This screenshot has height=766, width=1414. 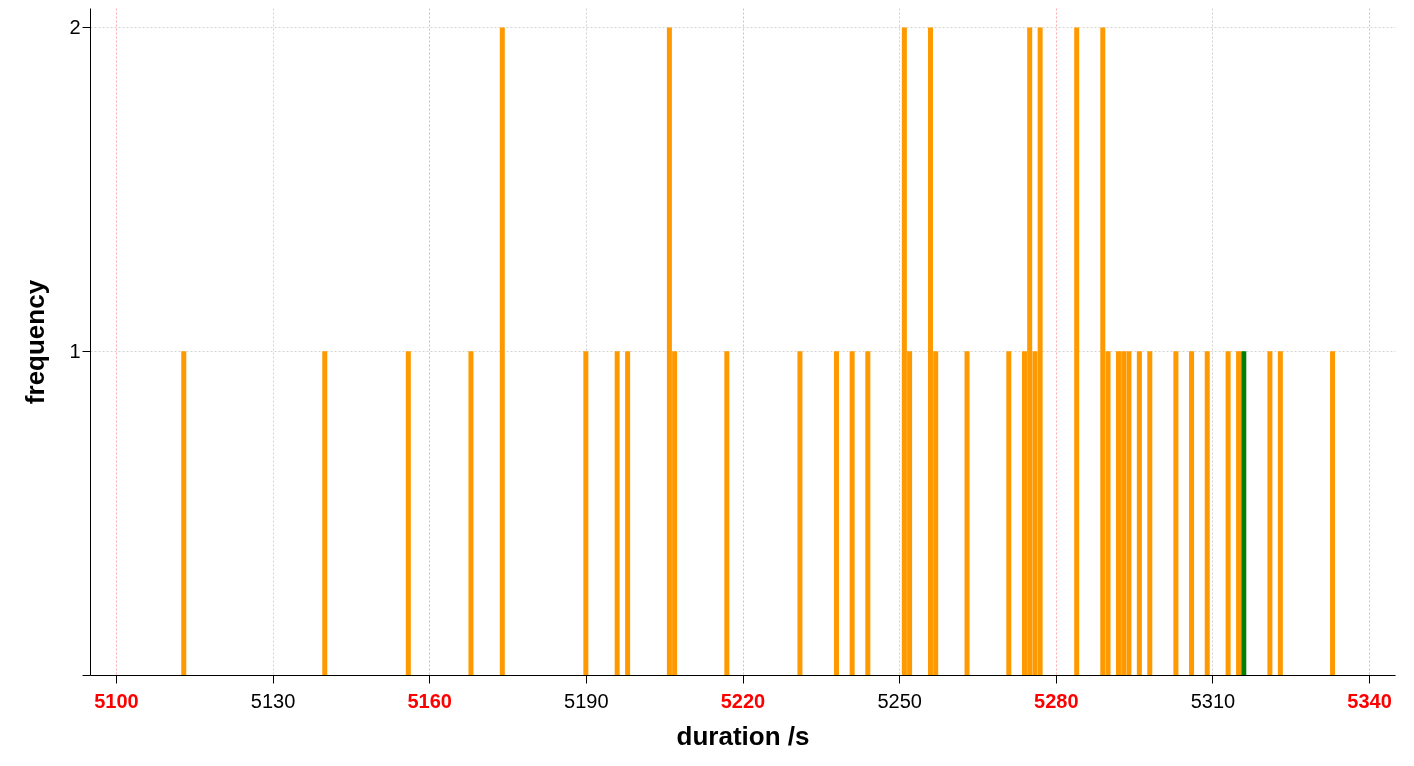 I want to click on x-tick-label: 5220, so click(x=743, y=700).